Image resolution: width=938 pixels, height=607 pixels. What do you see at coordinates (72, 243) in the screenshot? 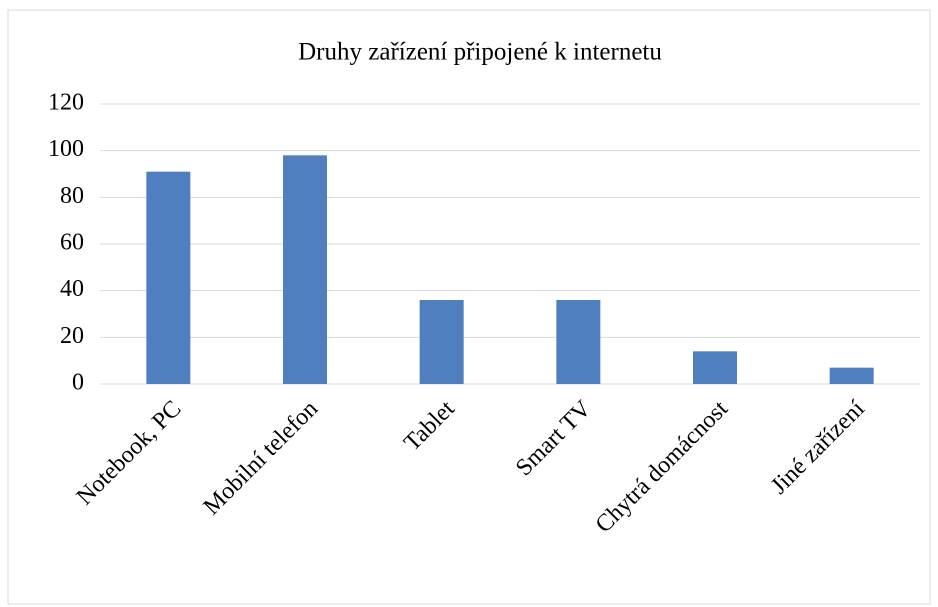
I see `y-tick-label: 60` at bounding box center [72, 243].